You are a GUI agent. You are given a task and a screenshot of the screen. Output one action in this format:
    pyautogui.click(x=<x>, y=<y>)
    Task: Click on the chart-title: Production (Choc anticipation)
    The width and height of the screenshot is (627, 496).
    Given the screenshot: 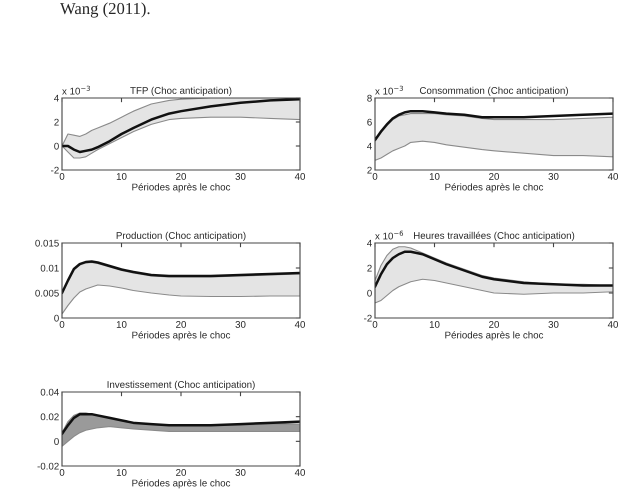 What is the action you would take?
    pyautogui.click(x=181, y=236)
    